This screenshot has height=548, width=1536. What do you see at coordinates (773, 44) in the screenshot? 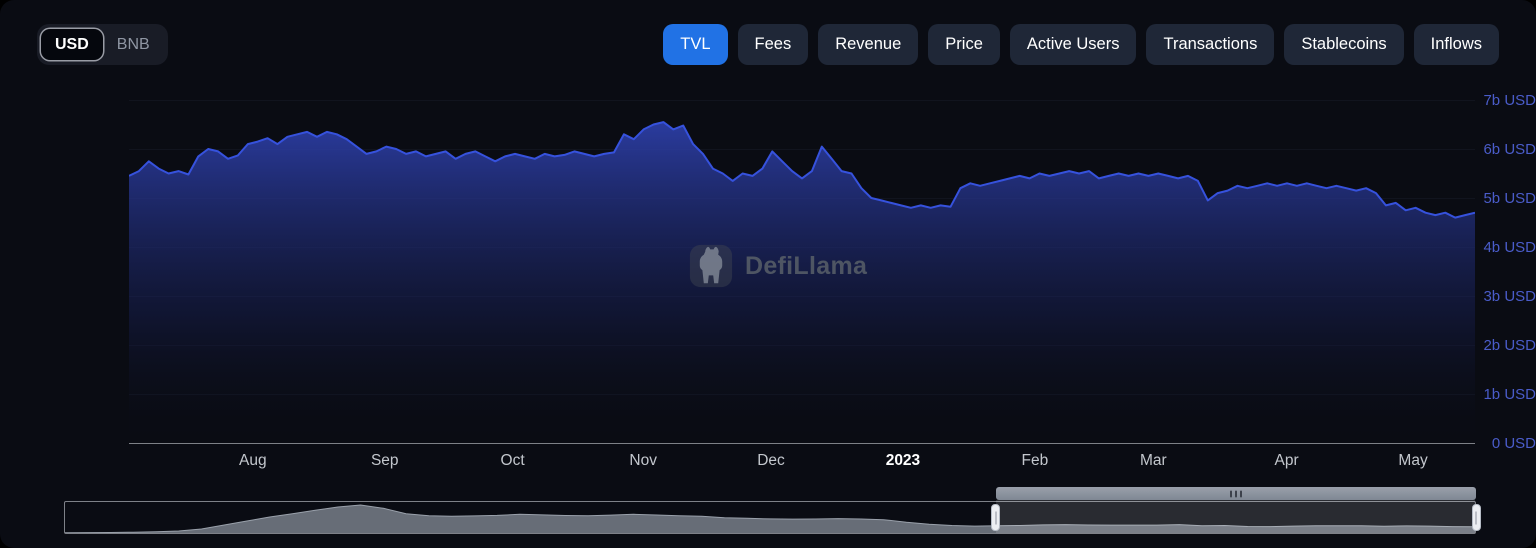
I see `tab-fees: Fees` at bounding box center [773, 44].